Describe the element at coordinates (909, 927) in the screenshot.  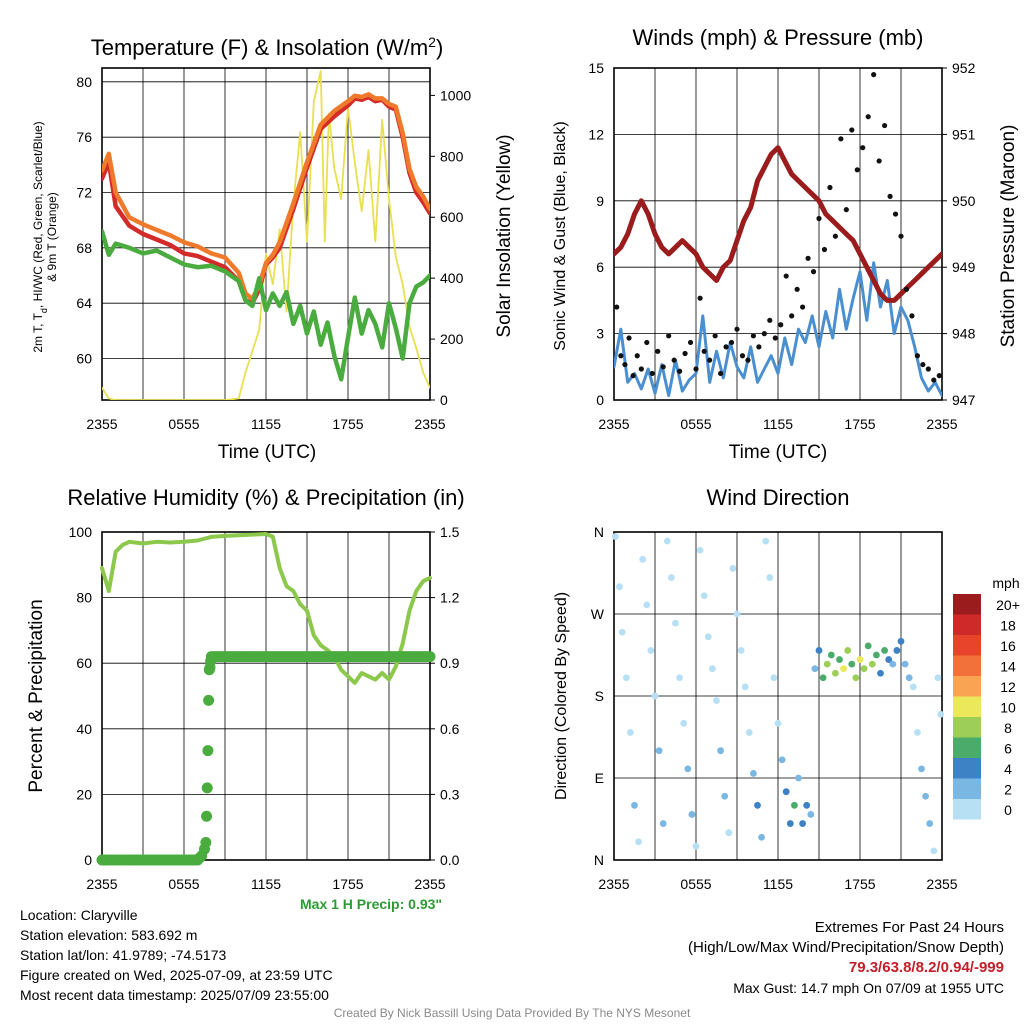
I see `extremes-heading: Extremes For Past 24 Hours` at that location.